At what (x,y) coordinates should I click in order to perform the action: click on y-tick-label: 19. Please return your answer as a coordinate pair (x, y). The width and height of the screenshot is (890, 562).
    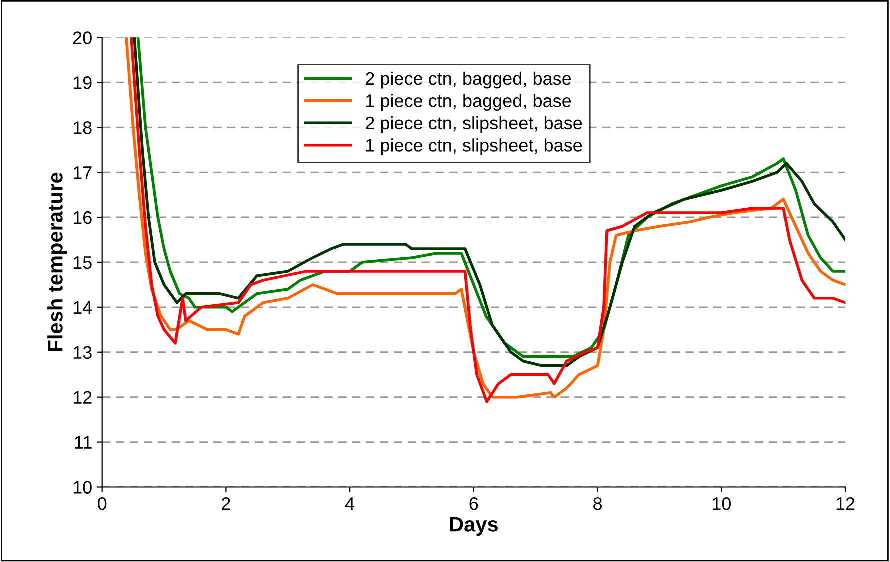
    Looking at the image, I should click on (83, 83).